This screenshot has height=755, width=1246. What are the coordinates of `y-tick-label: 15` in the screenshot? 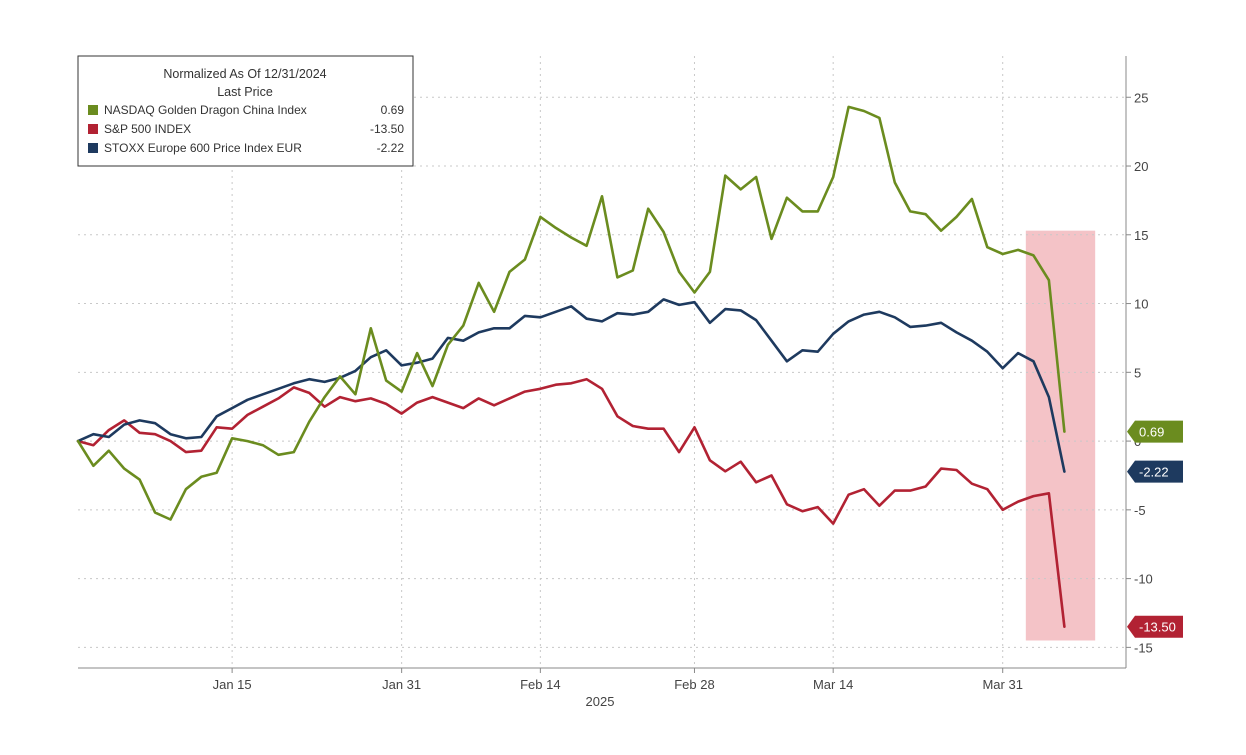 It's located at (1141, 235).